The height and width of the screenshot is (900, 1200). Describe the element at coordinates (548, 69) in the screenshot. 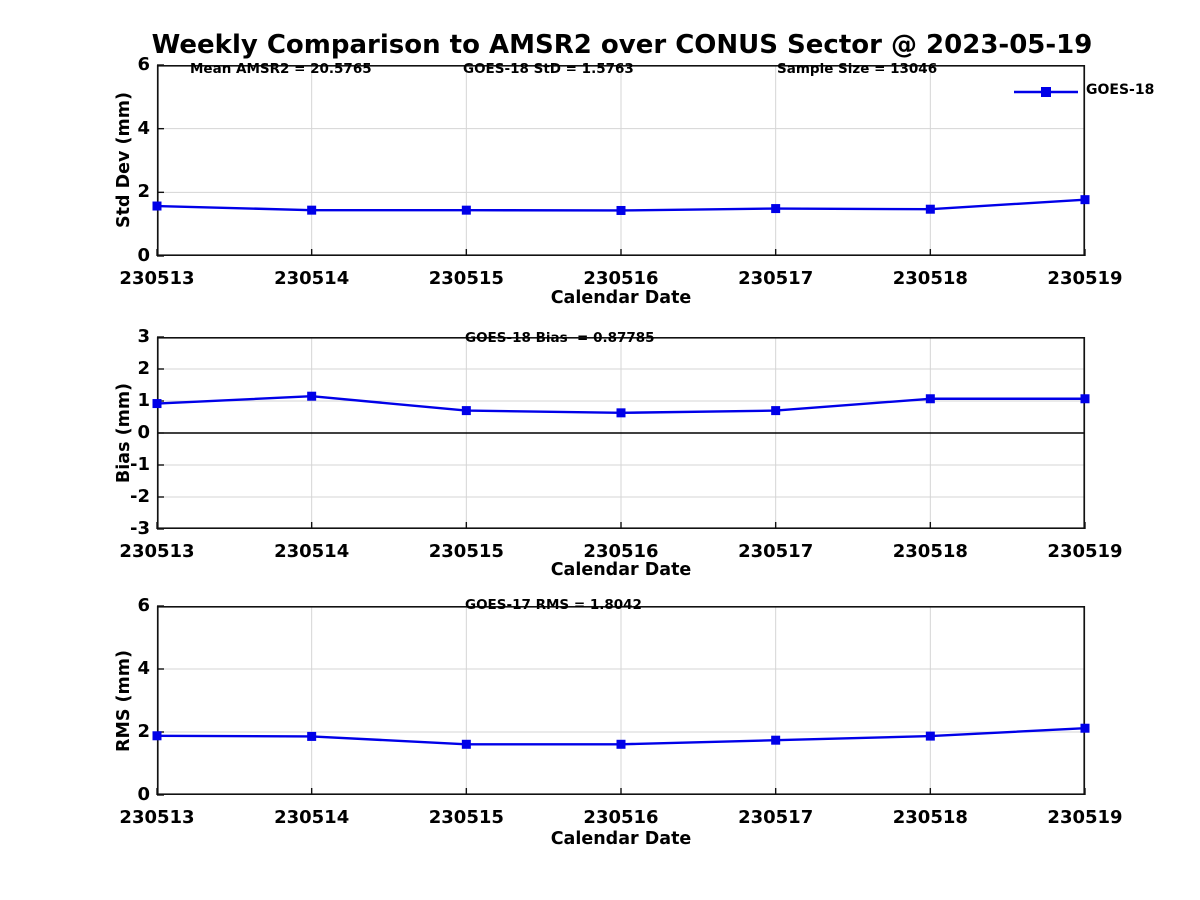

I see `goes18-std-annotation: GOES-18 StD = 1.5763` at that location.